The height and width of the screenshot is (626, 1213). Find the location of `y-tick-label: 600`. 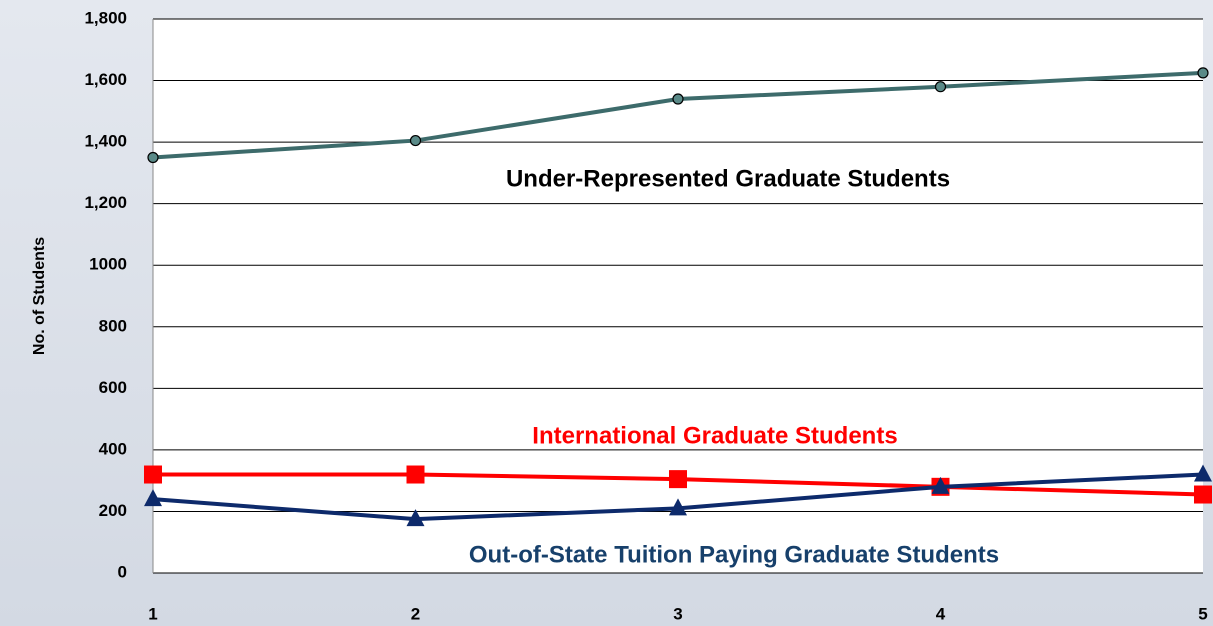

y-tick-label: 600 is located at coordinates (113, 387).